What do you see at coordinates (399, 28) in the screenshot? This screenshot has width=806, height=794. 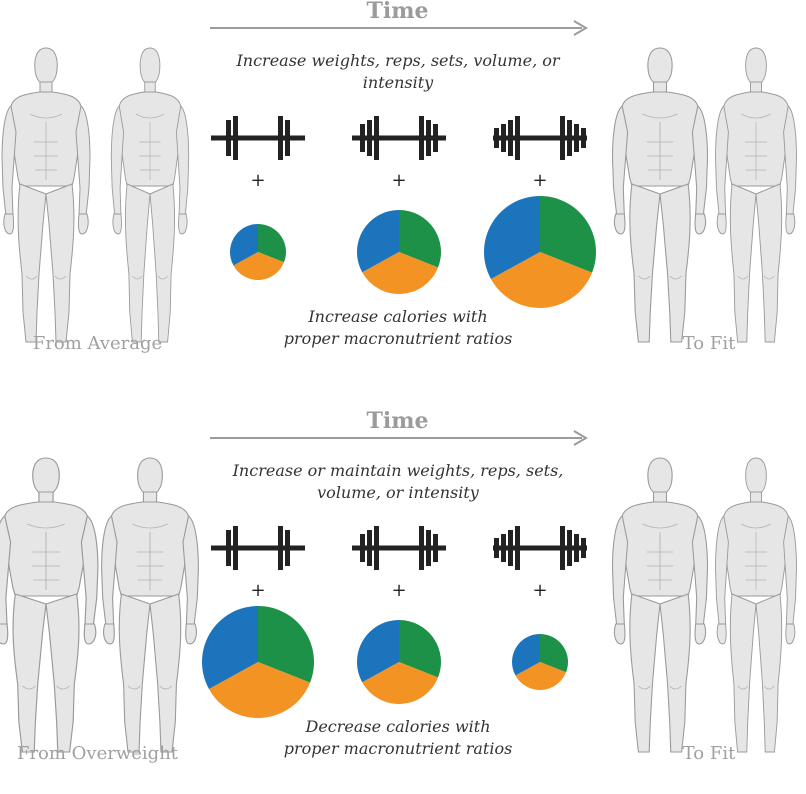 I see `time-arrow` at bounding box center [399, 28].